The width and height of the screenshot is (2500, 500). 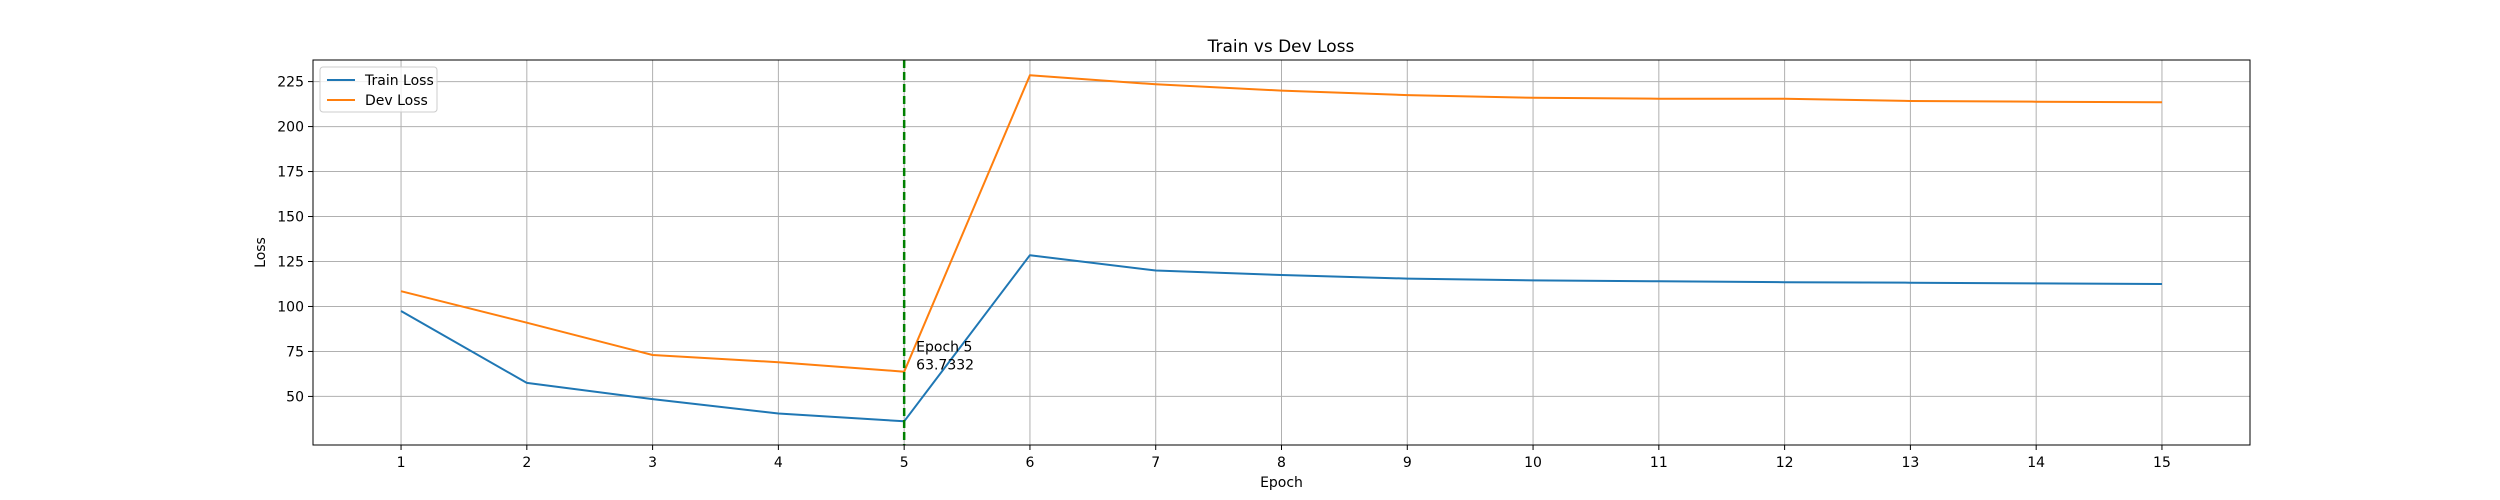 I want to click on x-tick-label: 6, so click(x=1029, y=463).